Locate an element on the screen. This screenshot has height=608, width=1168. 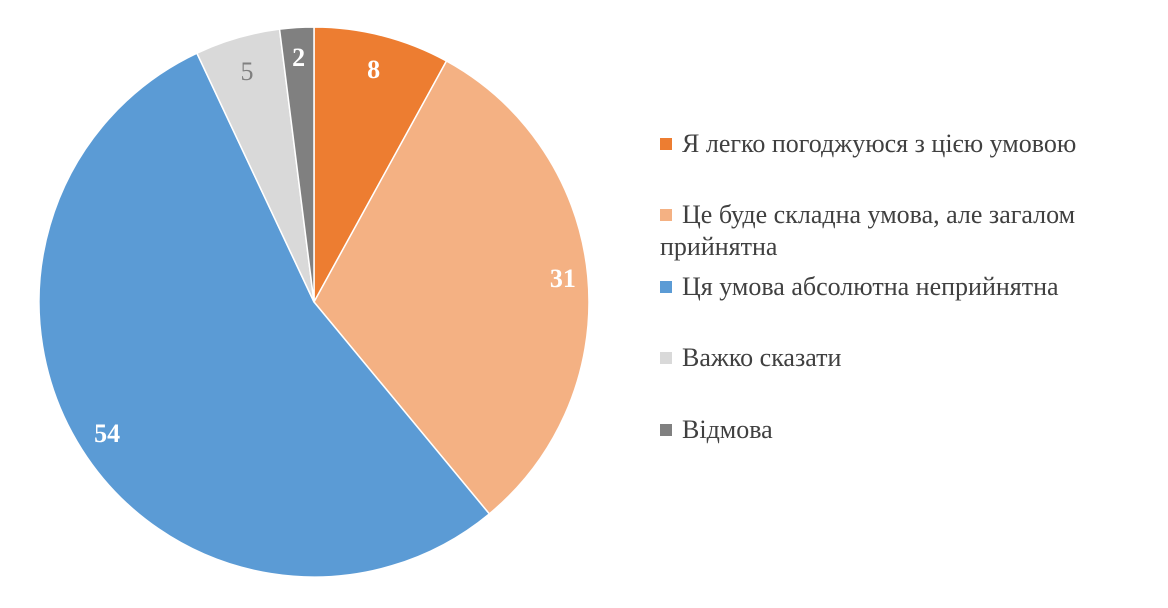
data-label-hard-to-say: 5 is located at coordinates (247, 71).